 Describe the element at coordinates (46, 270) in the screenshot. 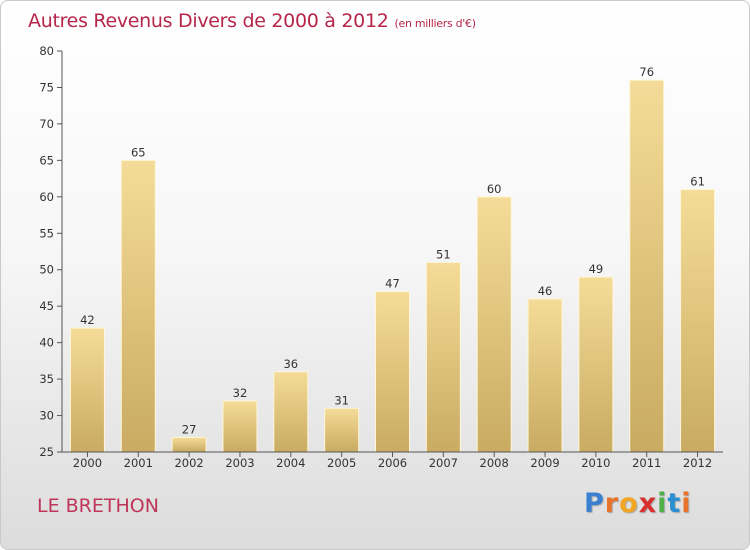

I see `y-tick-label: 50` at that location.